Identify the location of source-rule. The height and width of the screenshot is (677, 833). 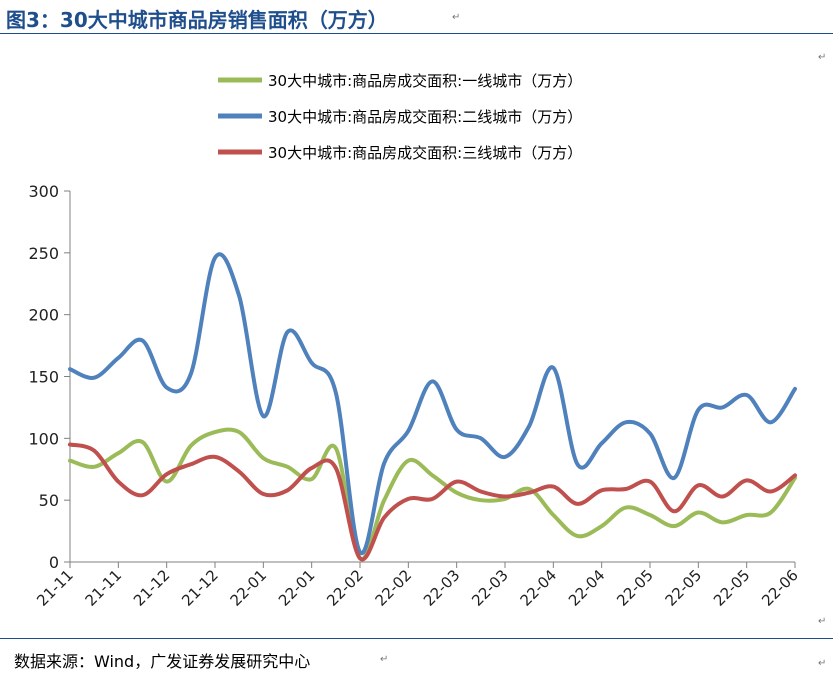
(416, 638).